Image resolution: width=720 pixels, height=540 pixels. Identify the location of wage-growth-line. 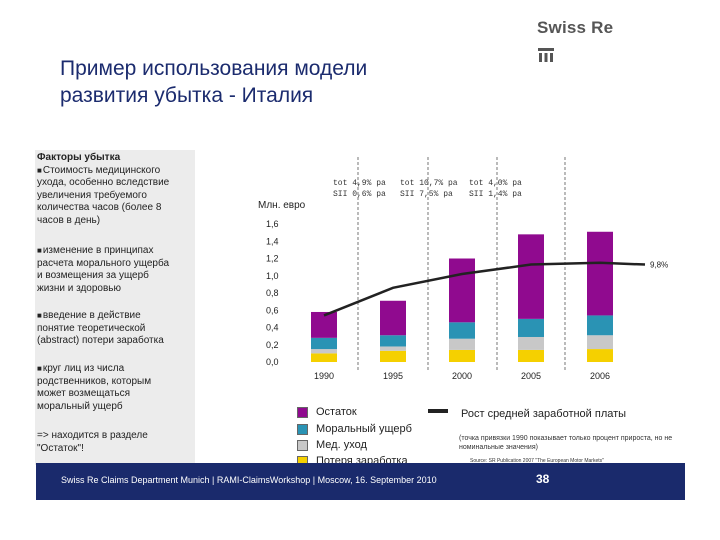
(484, 289).